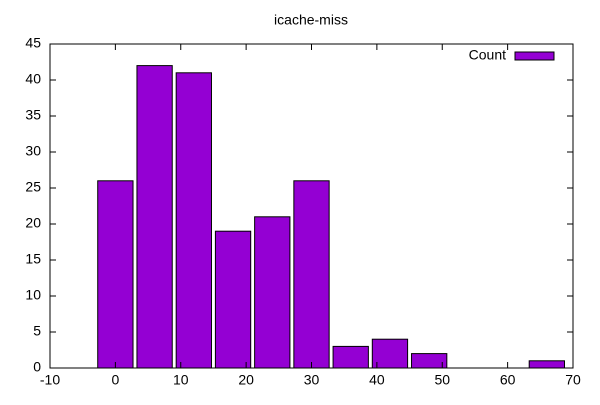  I want to click on legend-swatch, so click(534, 56).